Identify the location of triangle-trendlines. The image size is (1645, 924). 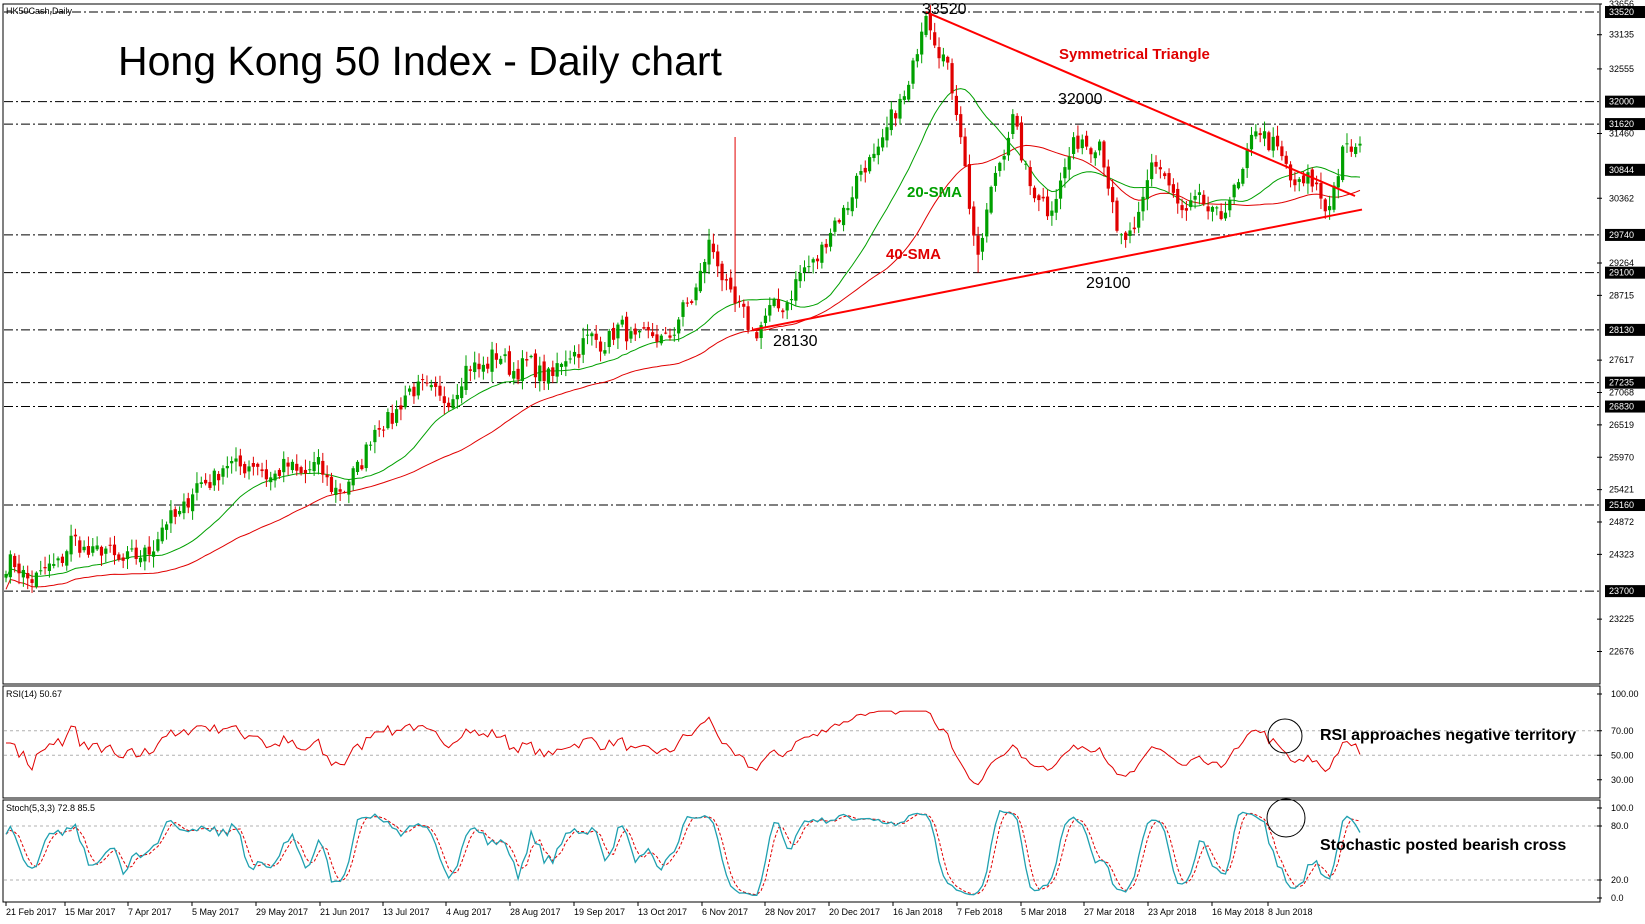
(1057, 171).